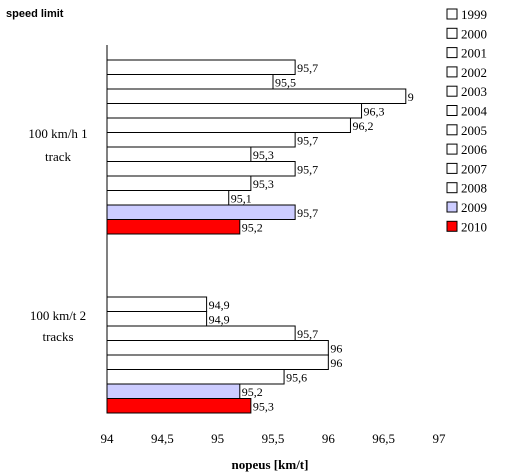 This screenshot has width=506, height=476. Describe the element at coordinates (201, 140) in the screenshot. I see `bar-1-2004` at that location.